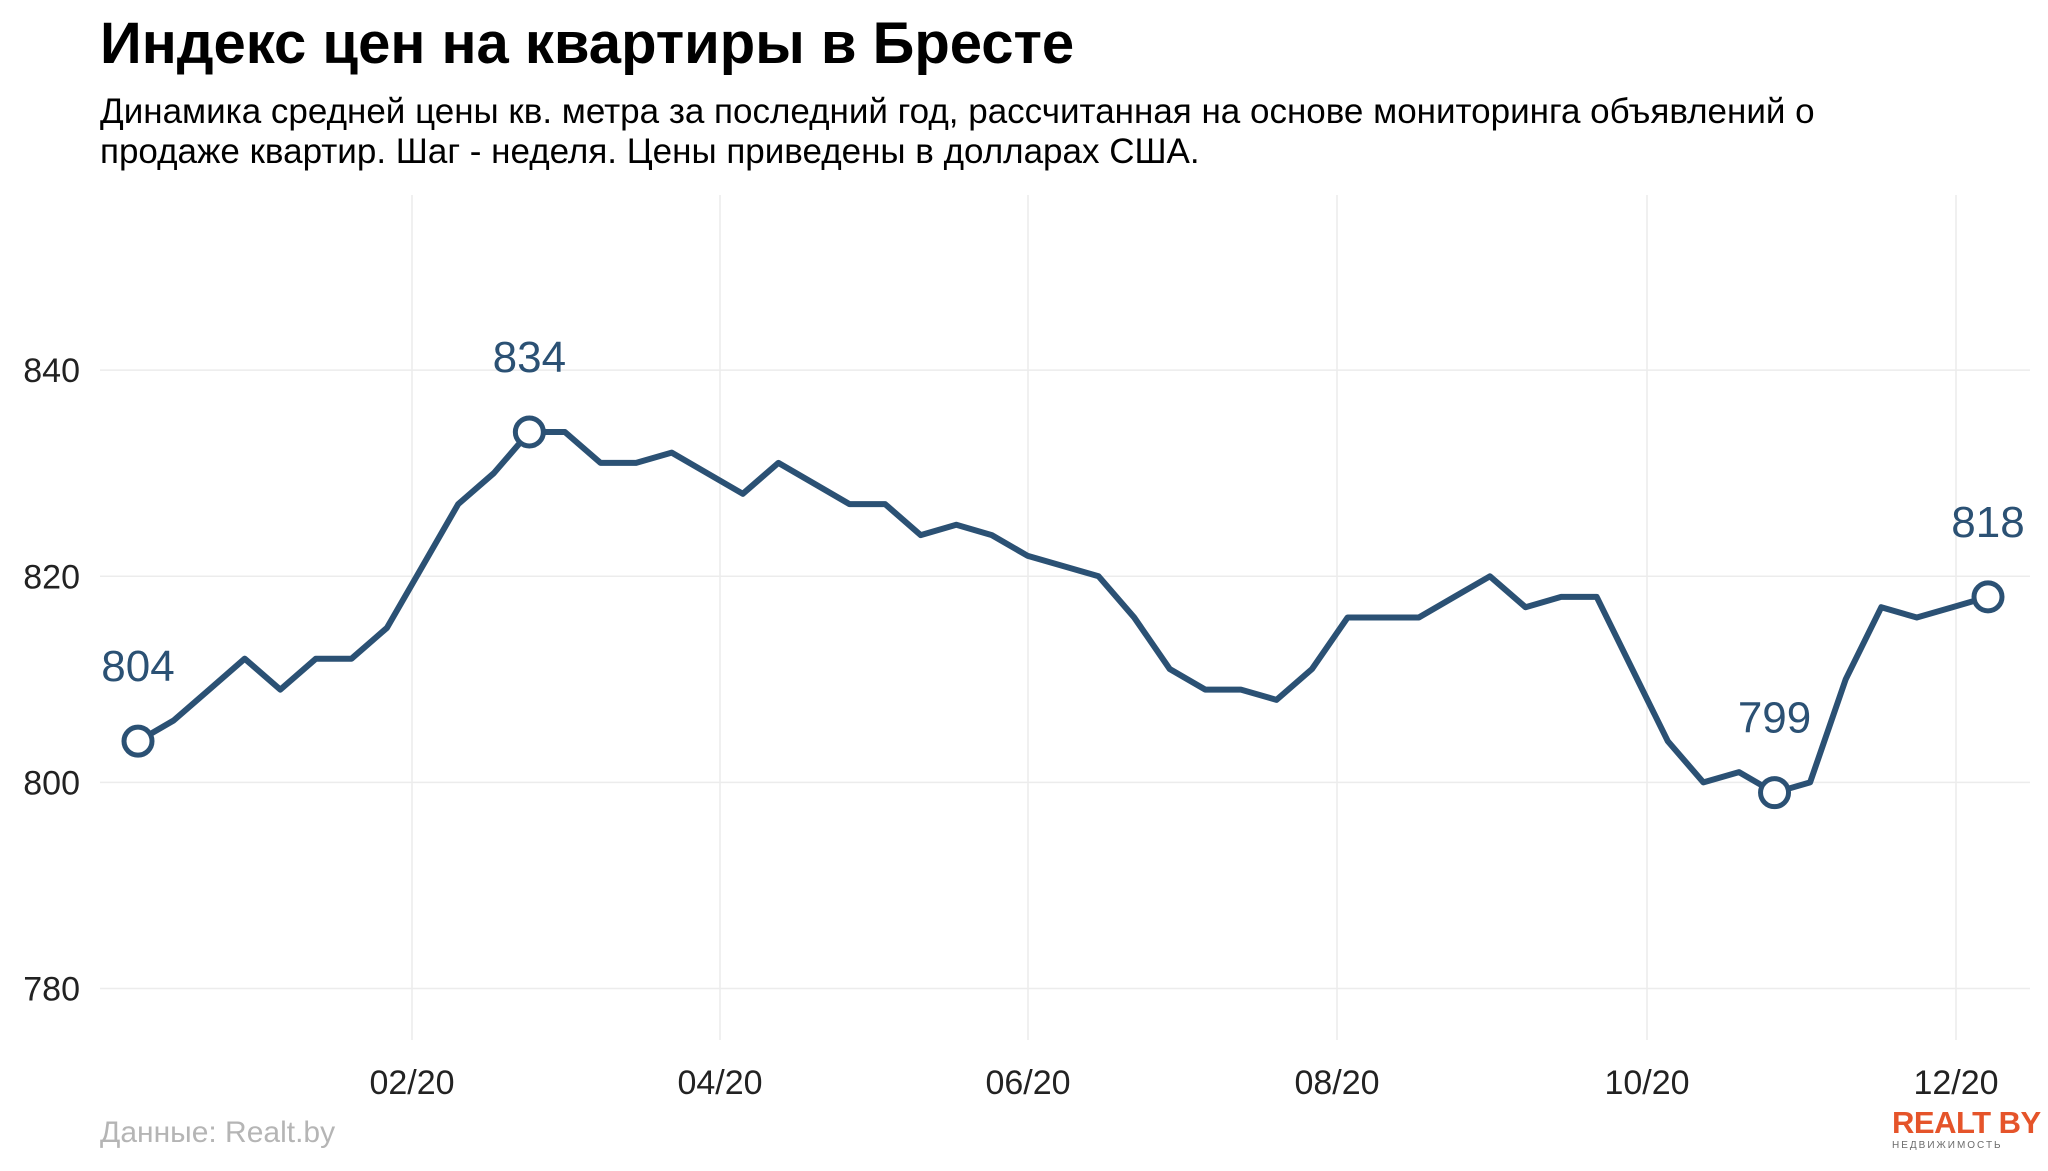  Describe the element at coordinates (411, 1082) in the screenshot. I see `x-tick-label: 02/20` at that location.